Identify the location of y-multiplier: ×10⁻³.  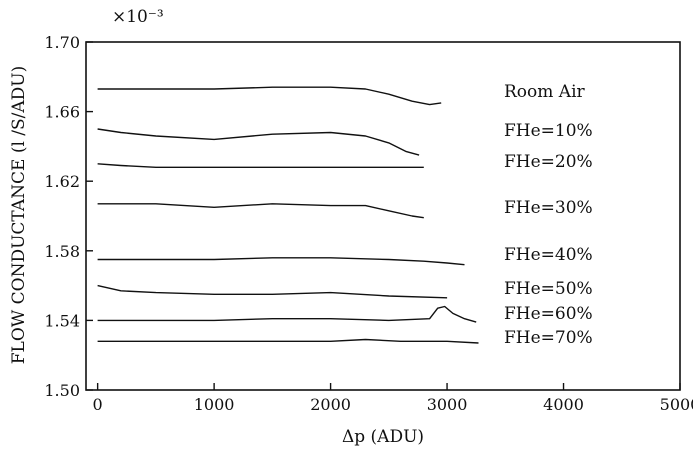
(138, 17).